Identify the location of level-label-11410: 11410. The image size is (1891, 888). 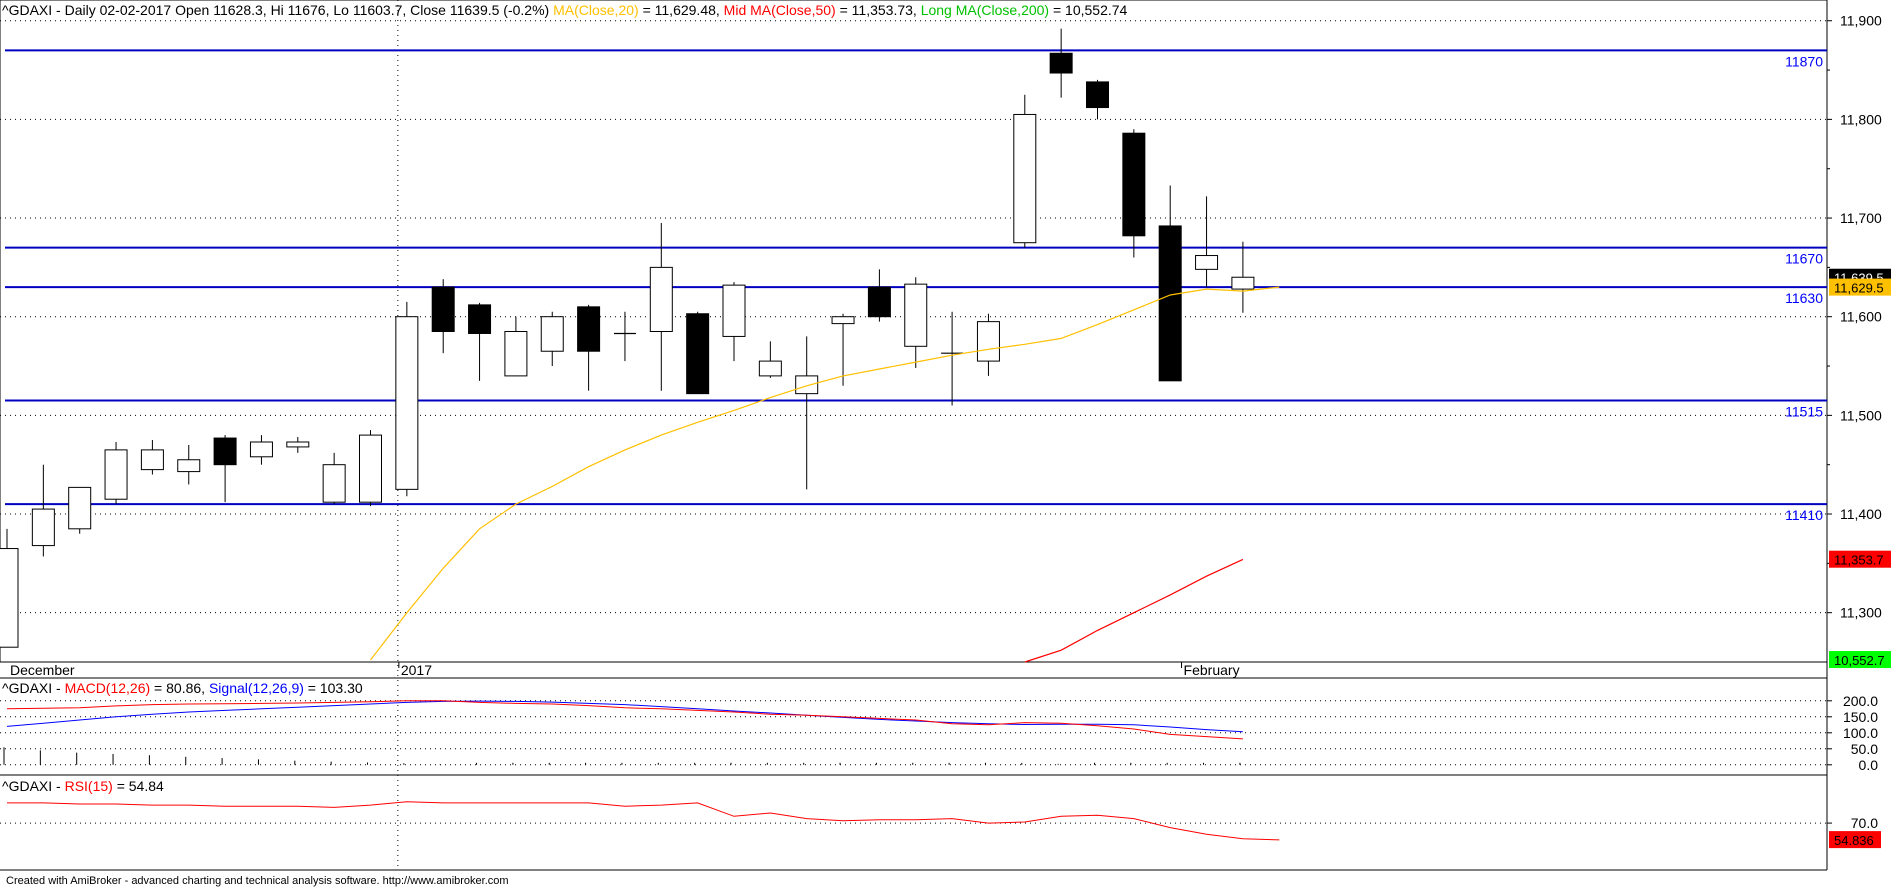
(1804, 515).